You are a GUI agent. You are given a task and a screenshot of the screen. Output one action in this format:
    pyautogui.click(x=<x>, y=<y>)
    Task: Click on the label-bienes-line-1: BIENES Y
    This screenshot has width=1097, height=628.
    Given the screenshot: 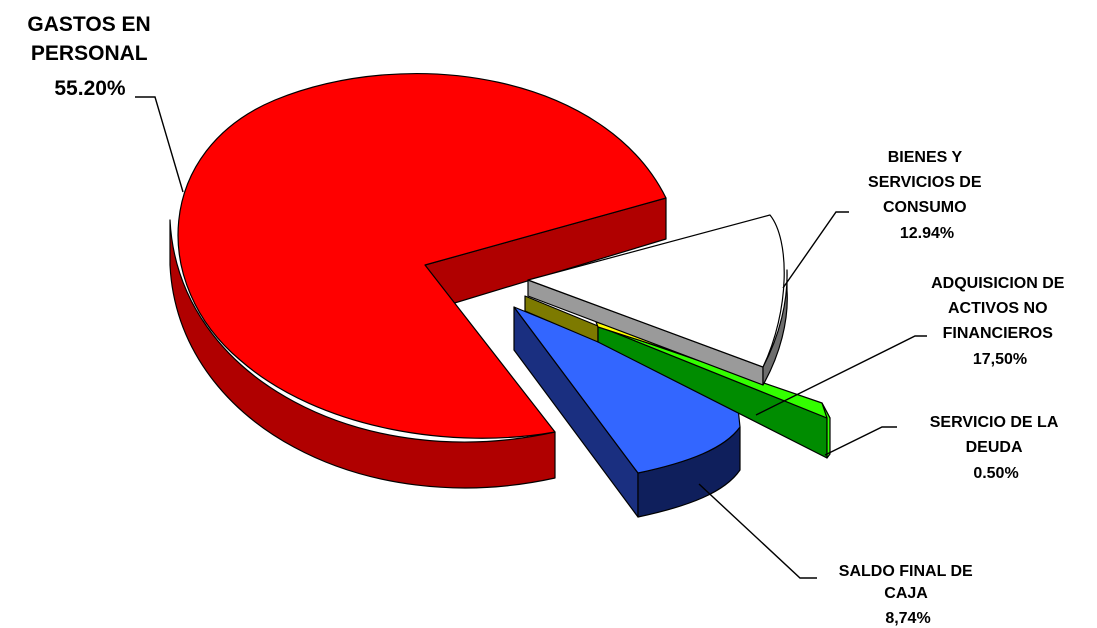 What is the action you would take?
    pyautogui.click(x=925, y=157)
    